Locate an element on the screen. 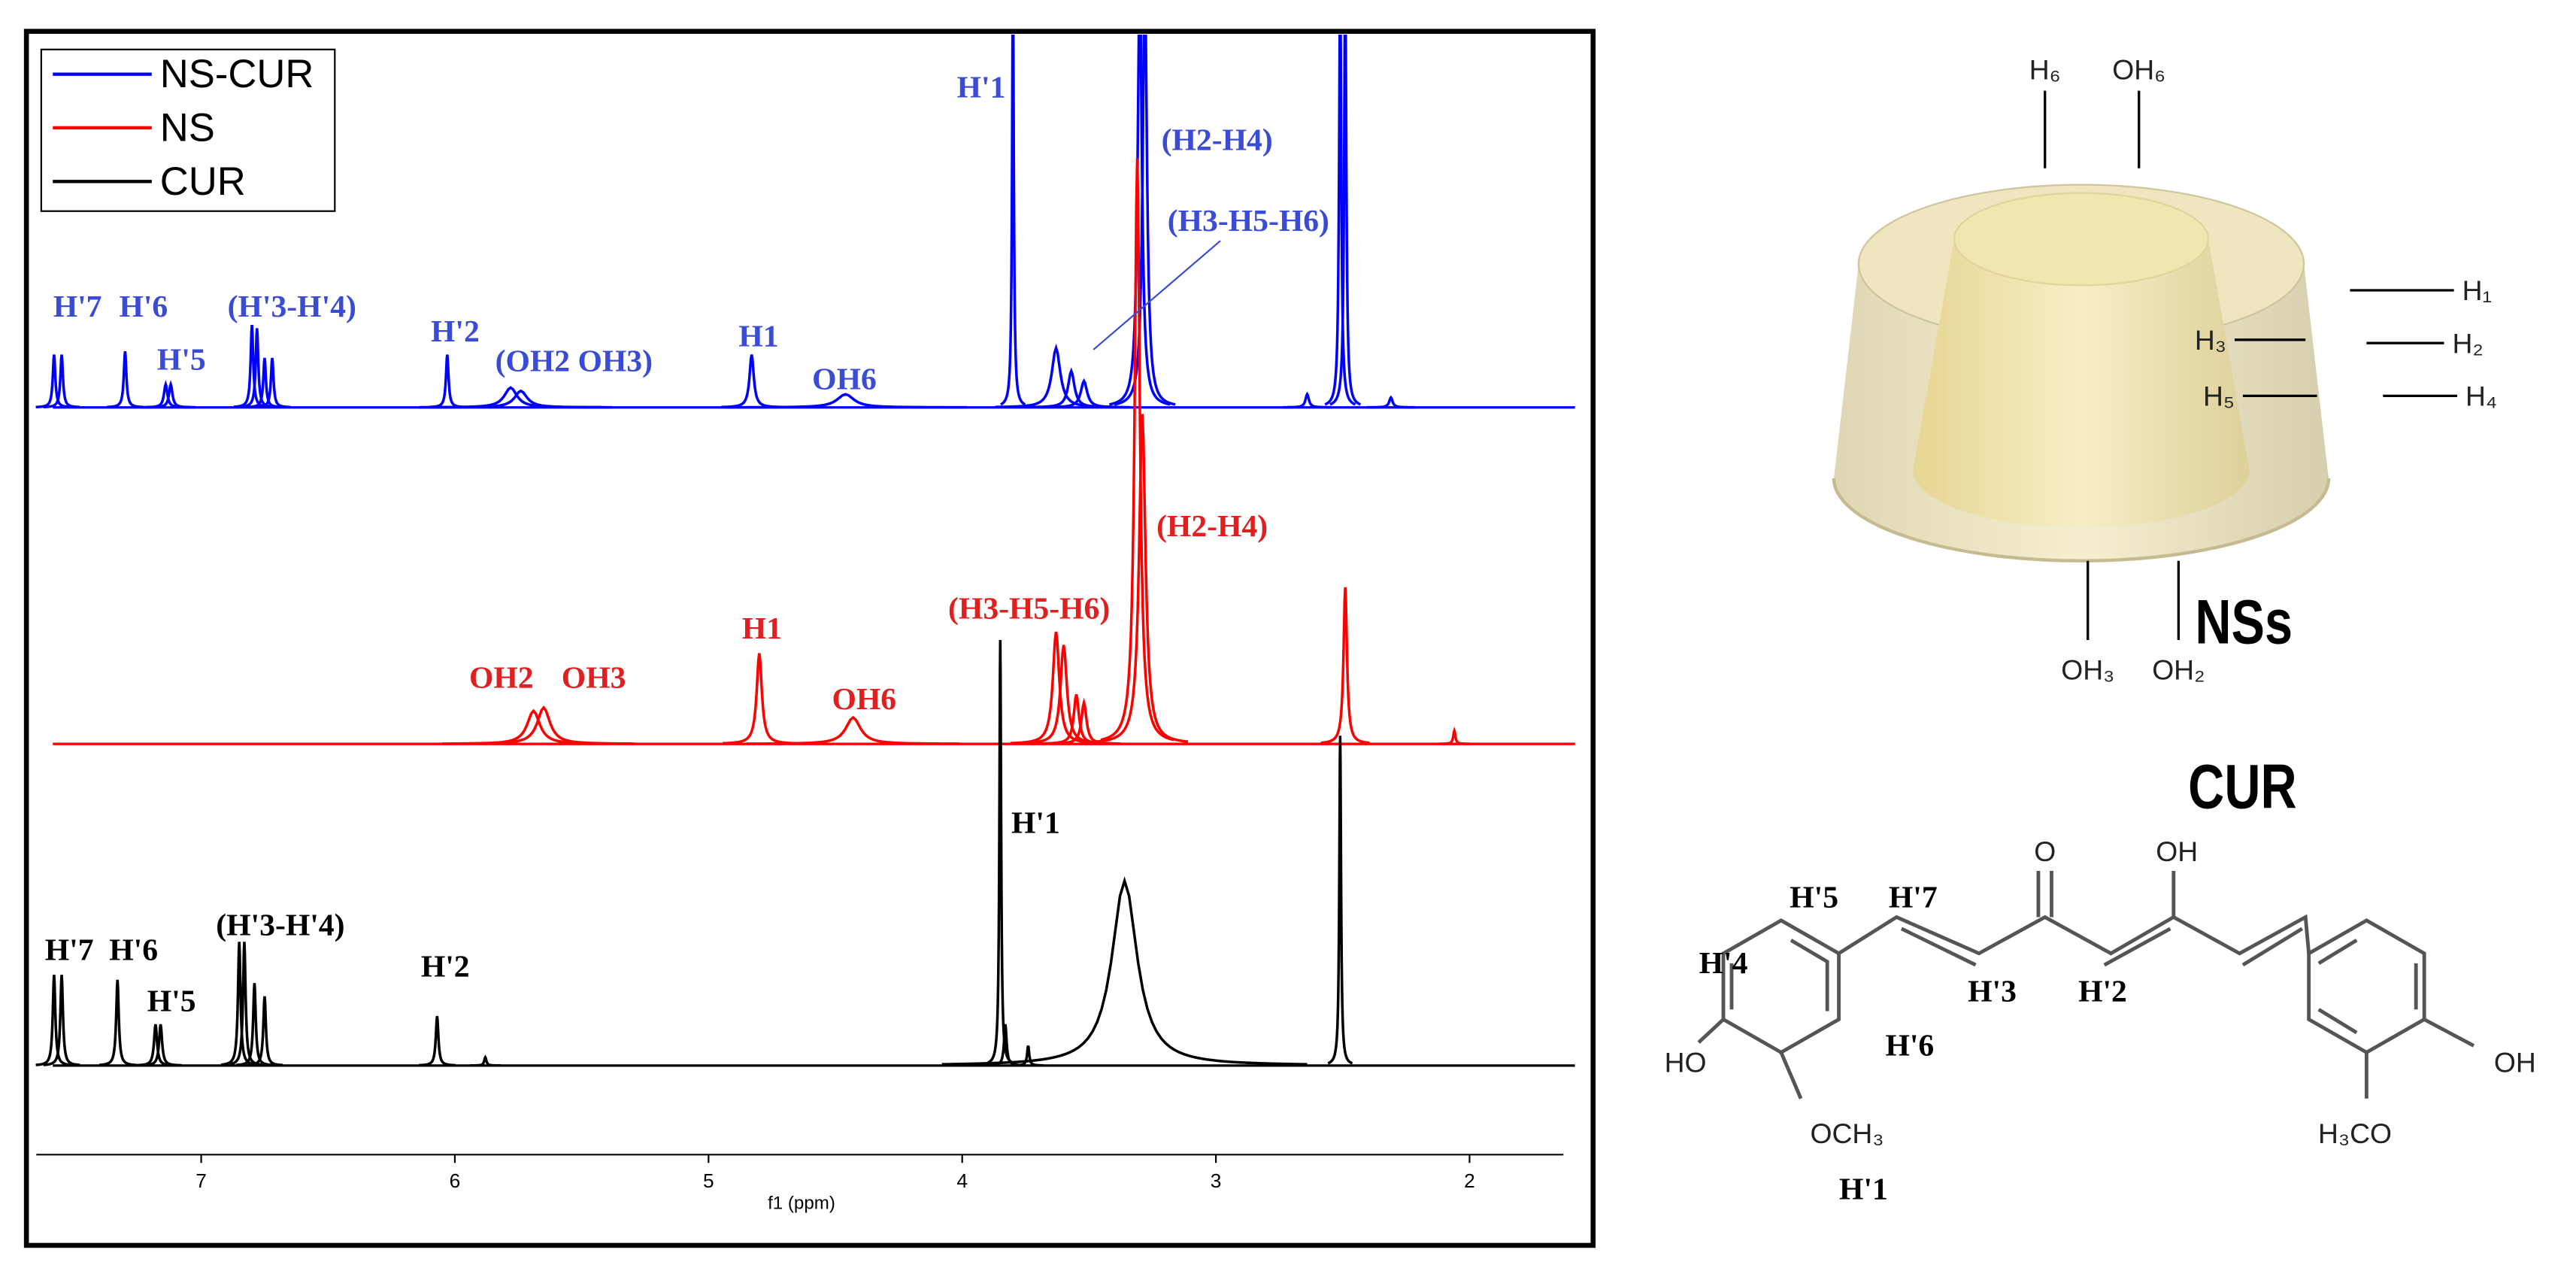 The width and height of the screenshot is (2576, 1280). legend-label: NS-CUR is located at coordinates (237, 74).